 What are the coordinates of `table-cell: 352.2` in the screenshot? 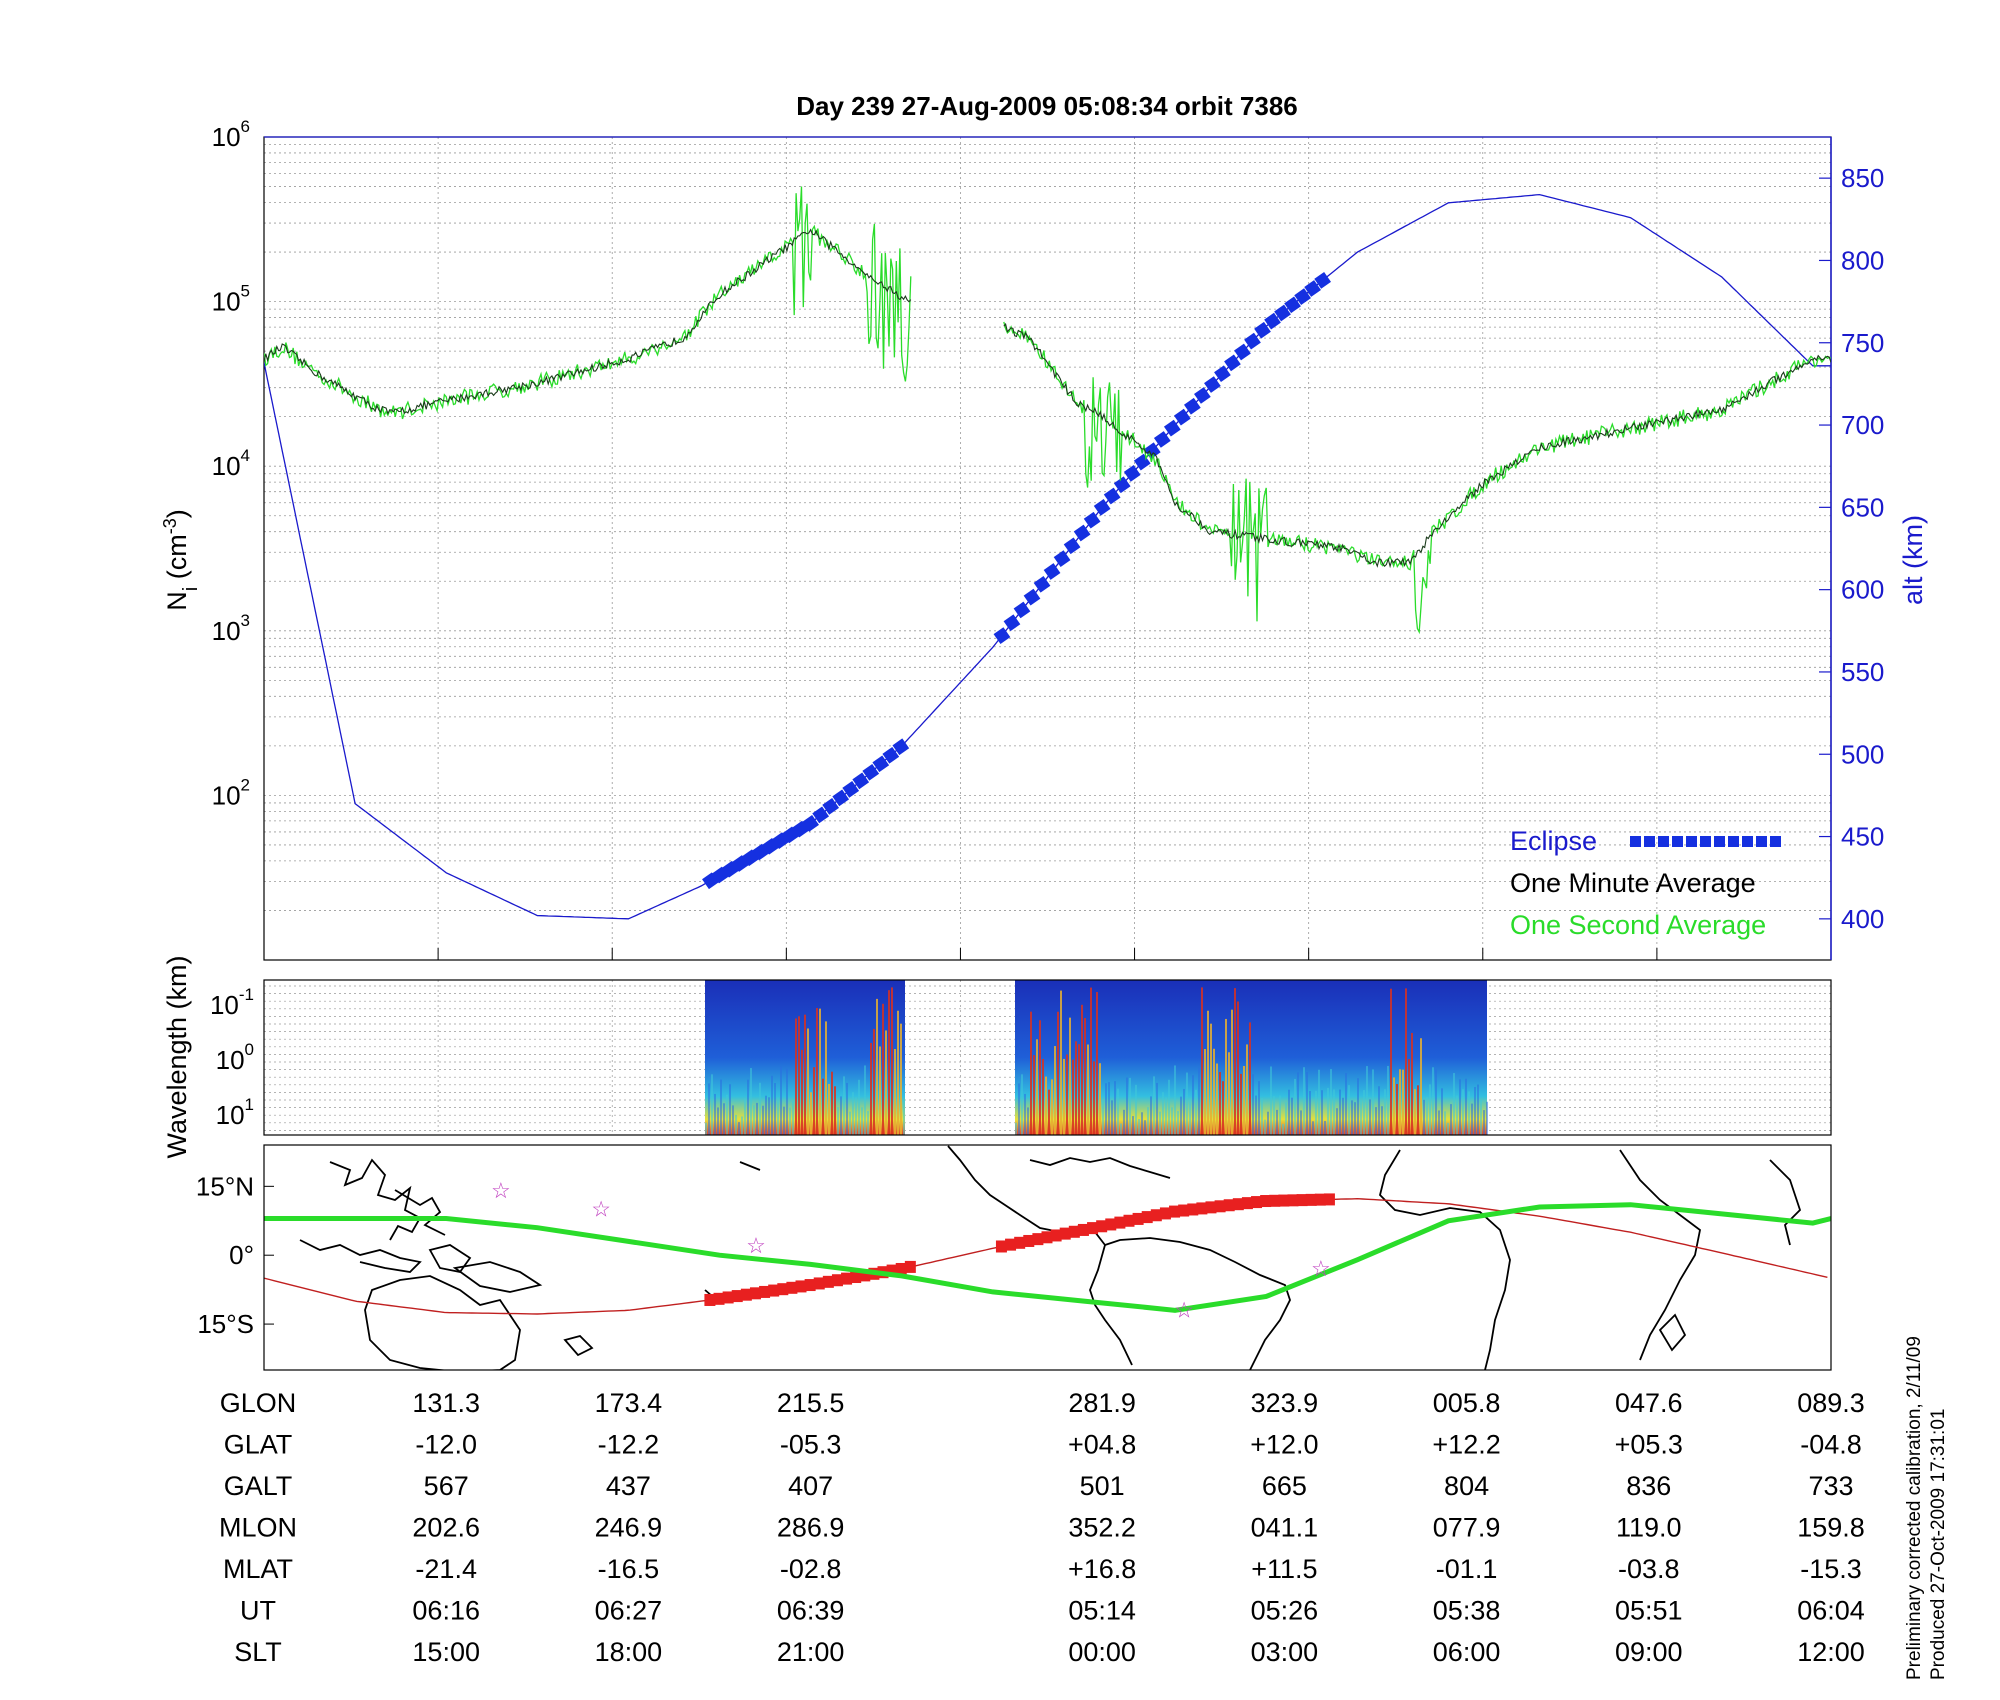 It's located at (1102, 1528).